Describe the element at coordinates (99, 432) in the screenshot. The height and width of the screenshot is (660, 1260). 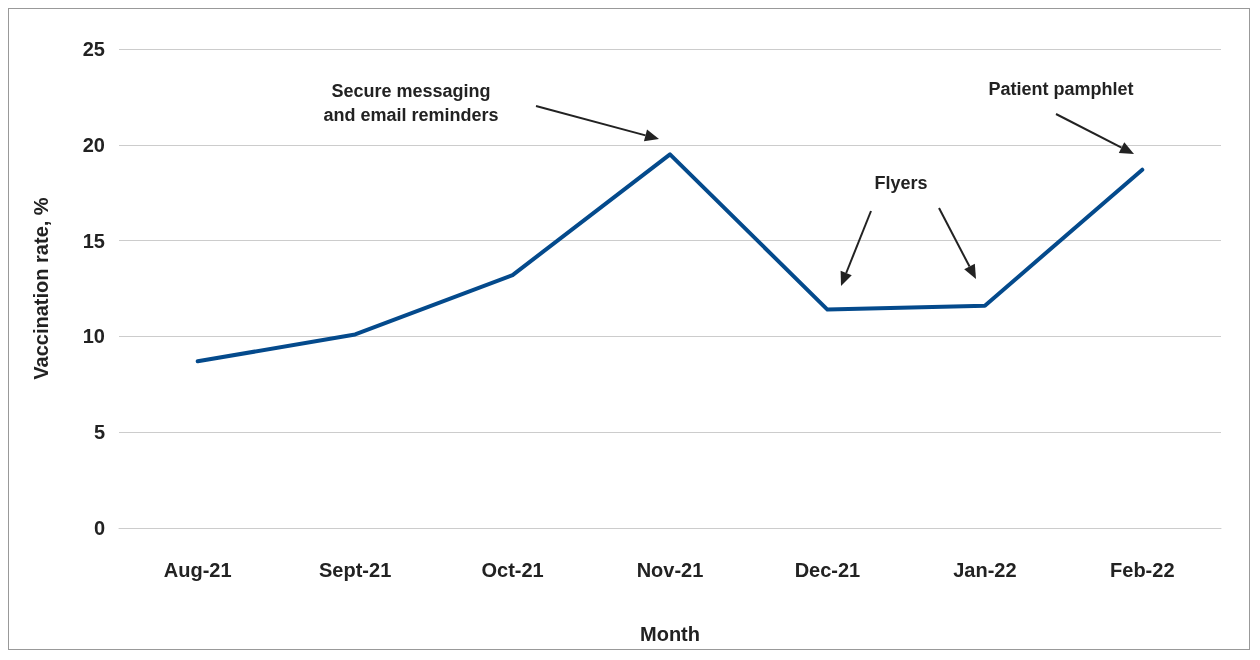
I see `y-tick-label: 5` at that location.